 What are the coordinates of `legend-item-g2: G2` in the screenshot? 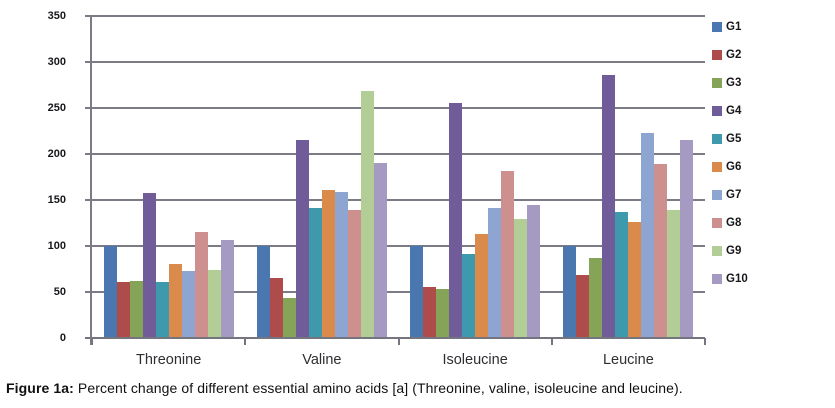 It's located at (730, 55).